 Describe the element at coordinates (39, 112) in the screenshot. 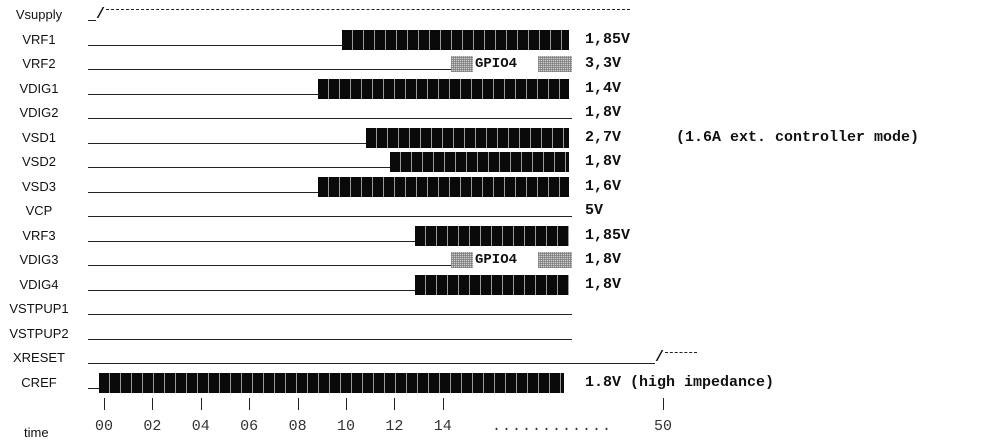

I see `signal-vdig2-label: VDIG2` at that location.